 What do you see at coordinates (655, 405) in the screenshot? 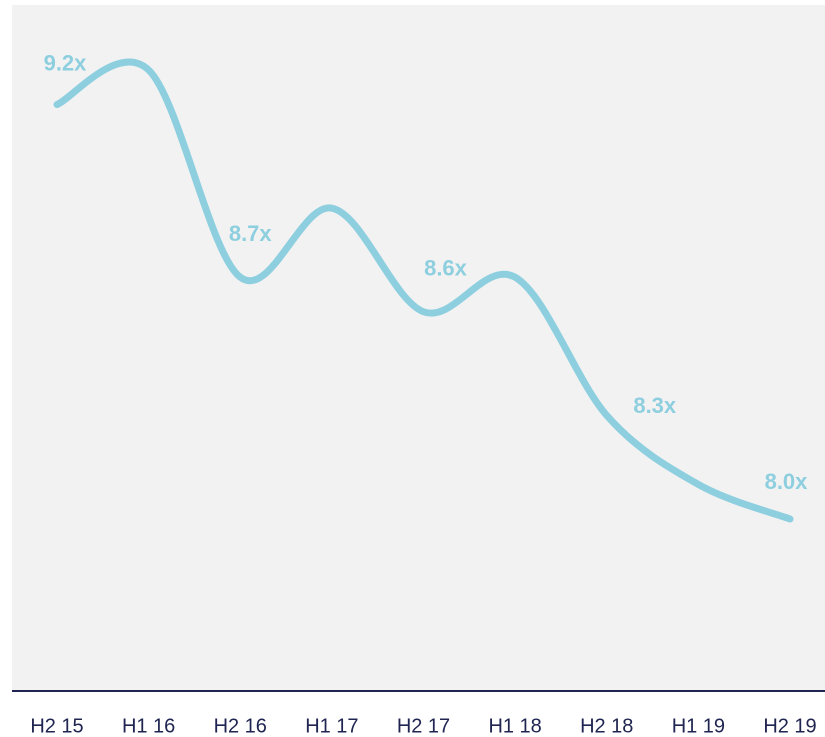
I see `data-label: 8.3x` at bounding box center [655, 405].